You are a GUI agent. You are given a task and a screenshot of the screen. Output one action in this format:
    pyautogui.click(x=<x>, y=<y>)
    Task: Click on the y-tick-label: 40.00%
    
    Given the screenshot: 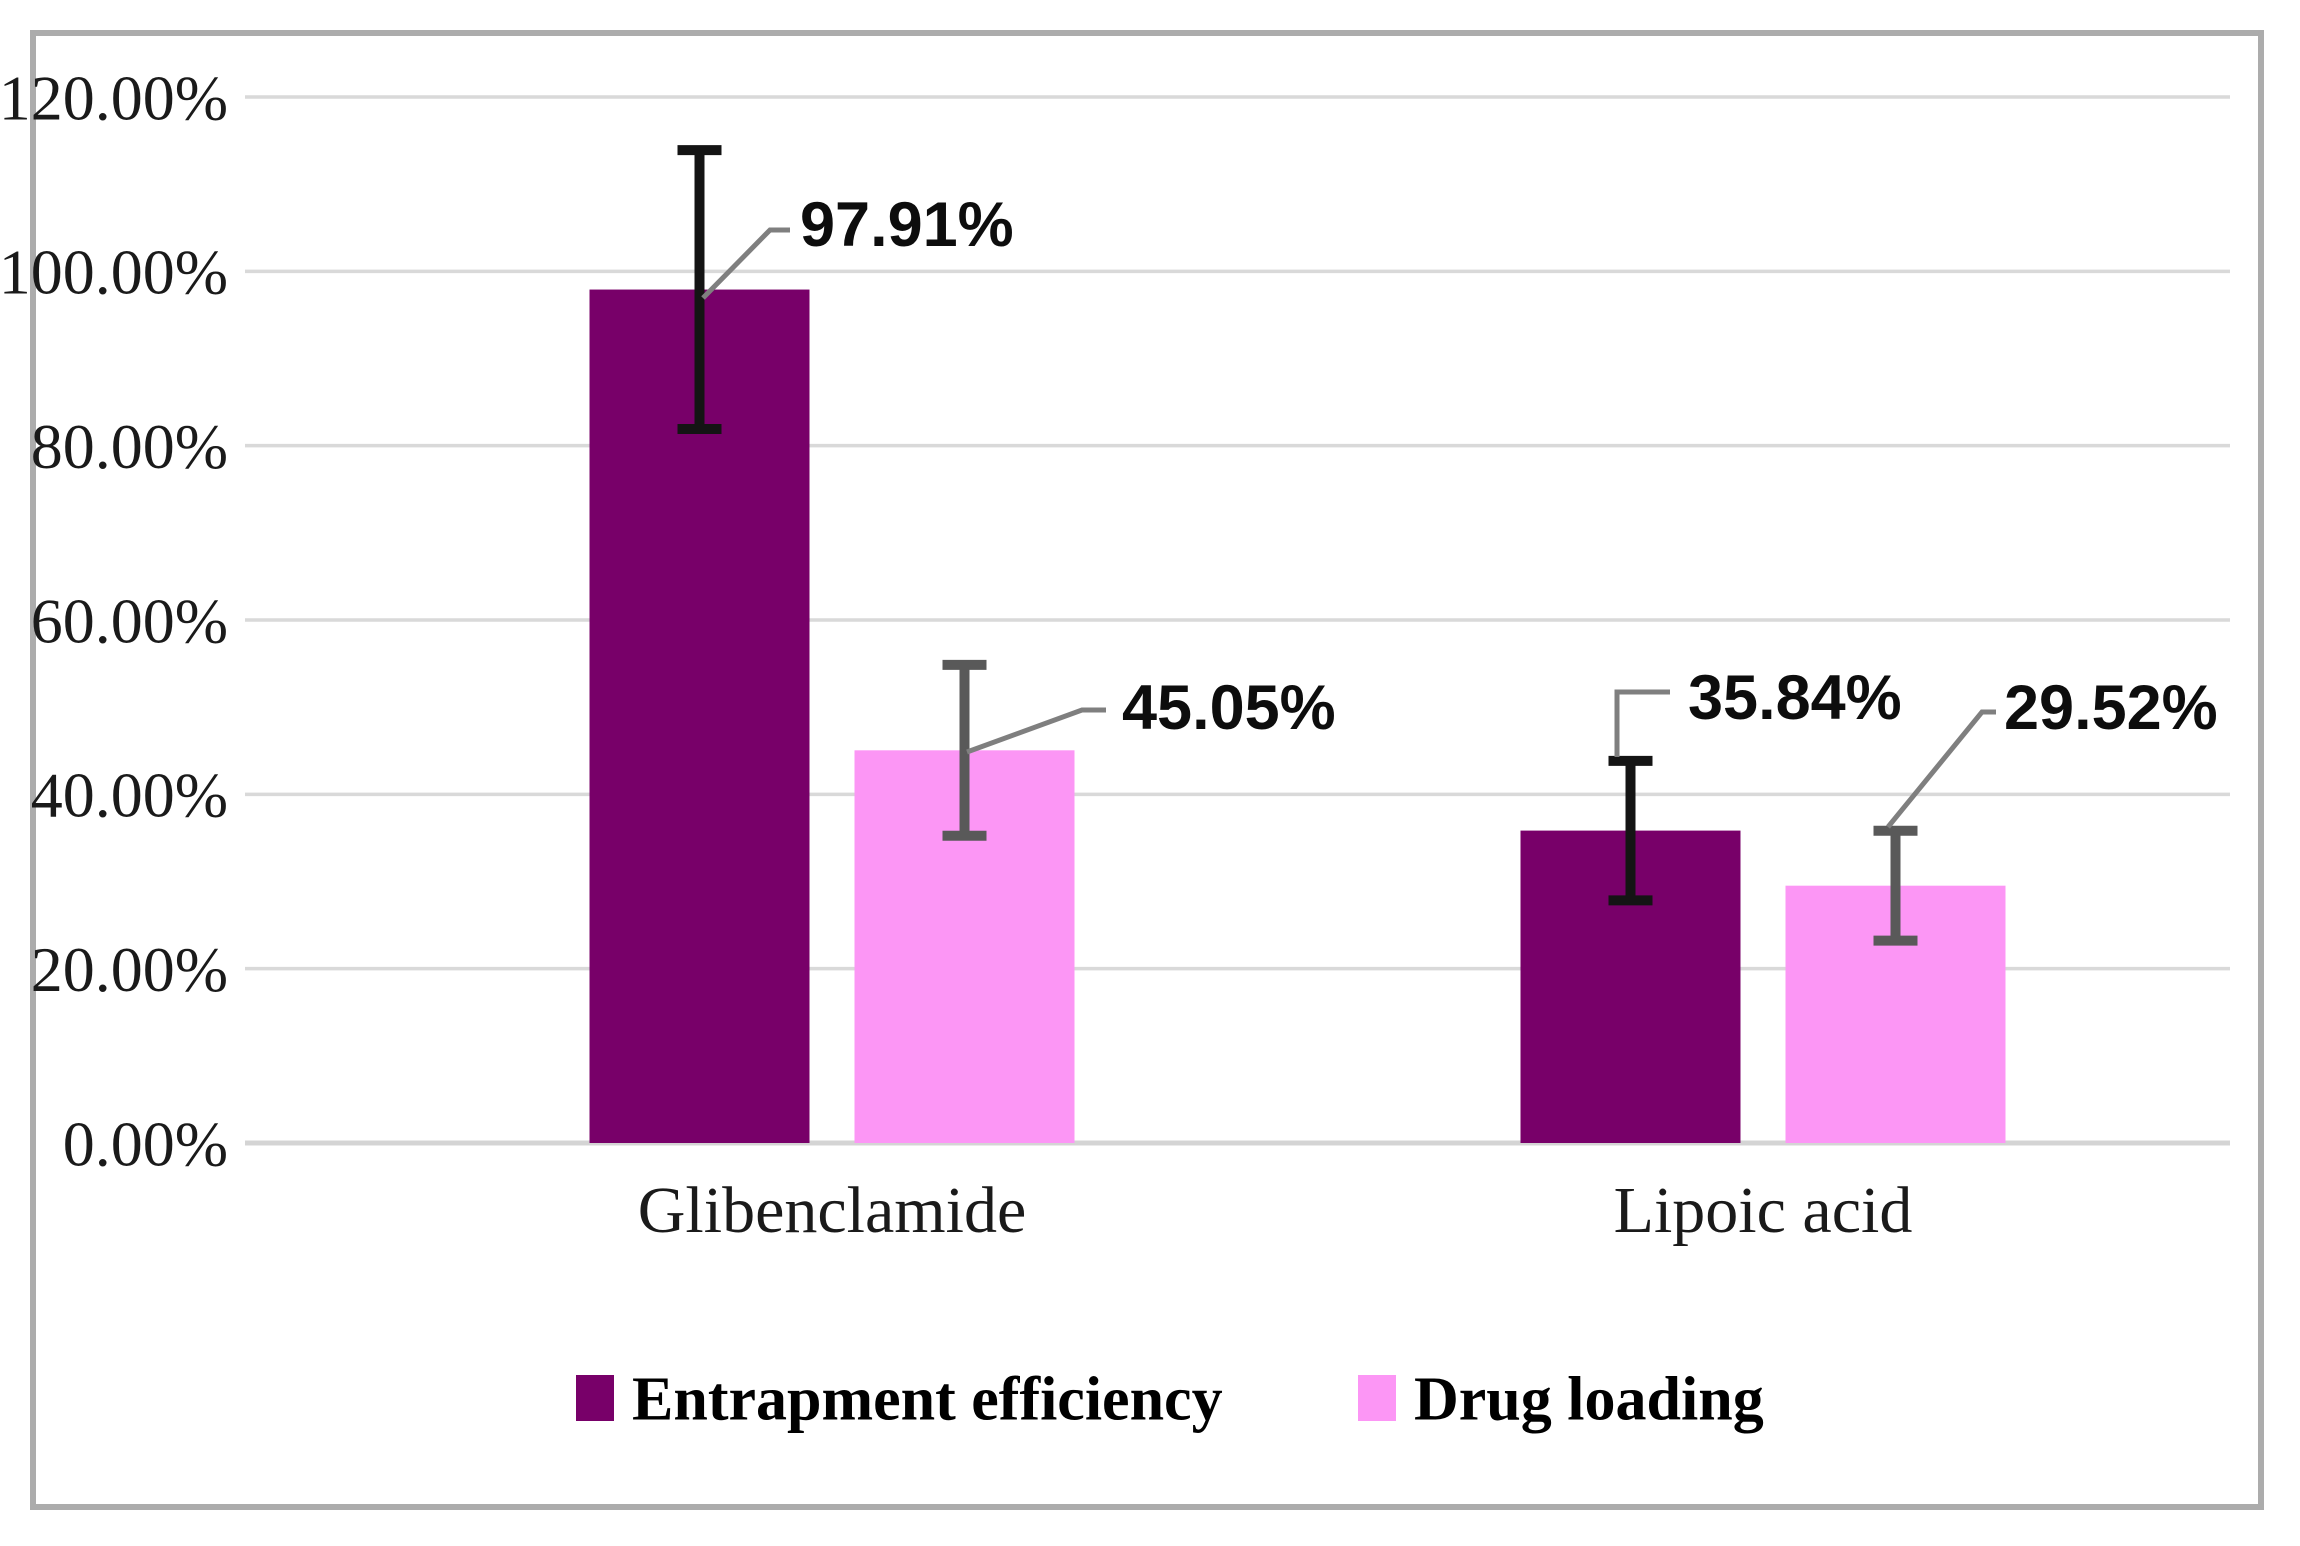 What is the action you would take?
    pyautogui.click(x=129, y=795)
    